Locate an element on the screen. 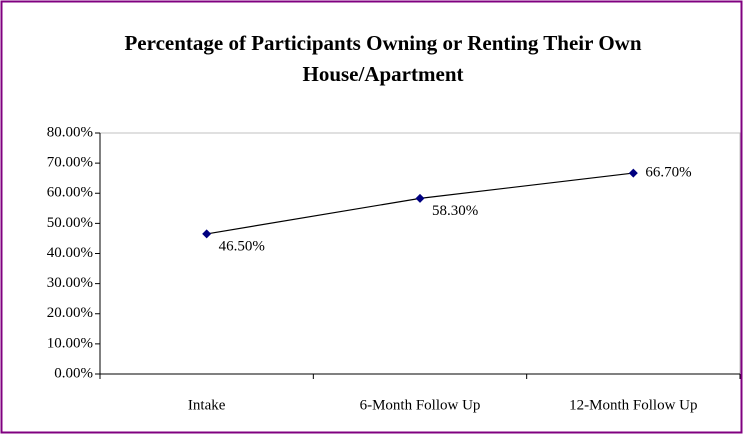 The width and height of the screenshot is (743, 434). x-tick-label: 12-Month Follow Up is located at coordinates (633, 405).